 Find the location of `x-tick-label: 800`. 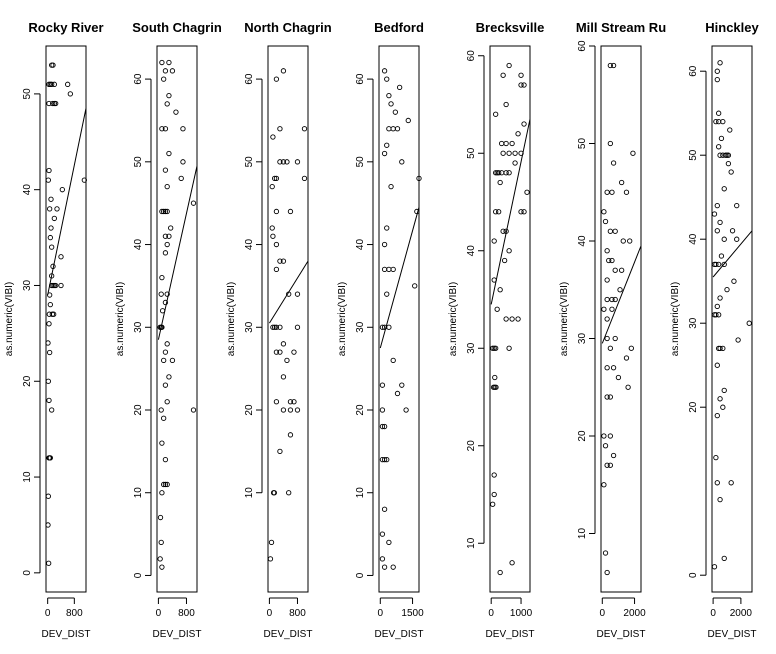

x-tick-label: 800 is located at coordinates (186, 613).